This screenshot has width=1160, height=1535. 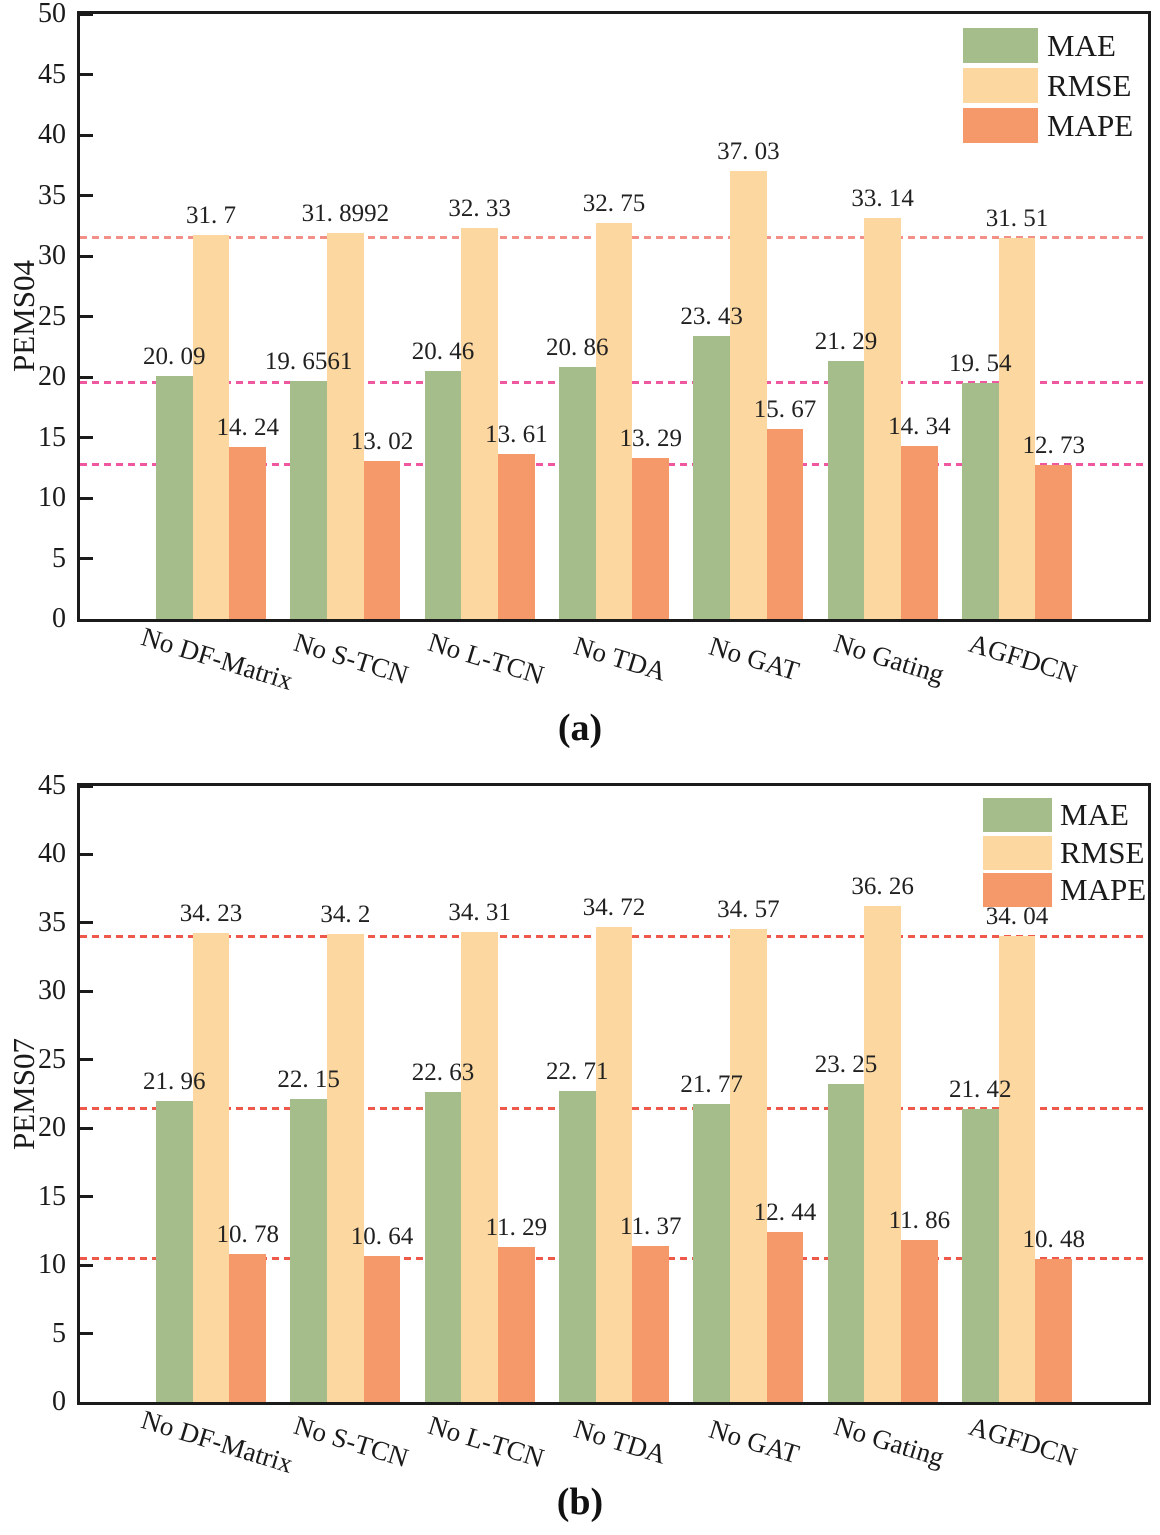 I want to click on bar-value-label: 14. 34, so click(x=919, y=426).